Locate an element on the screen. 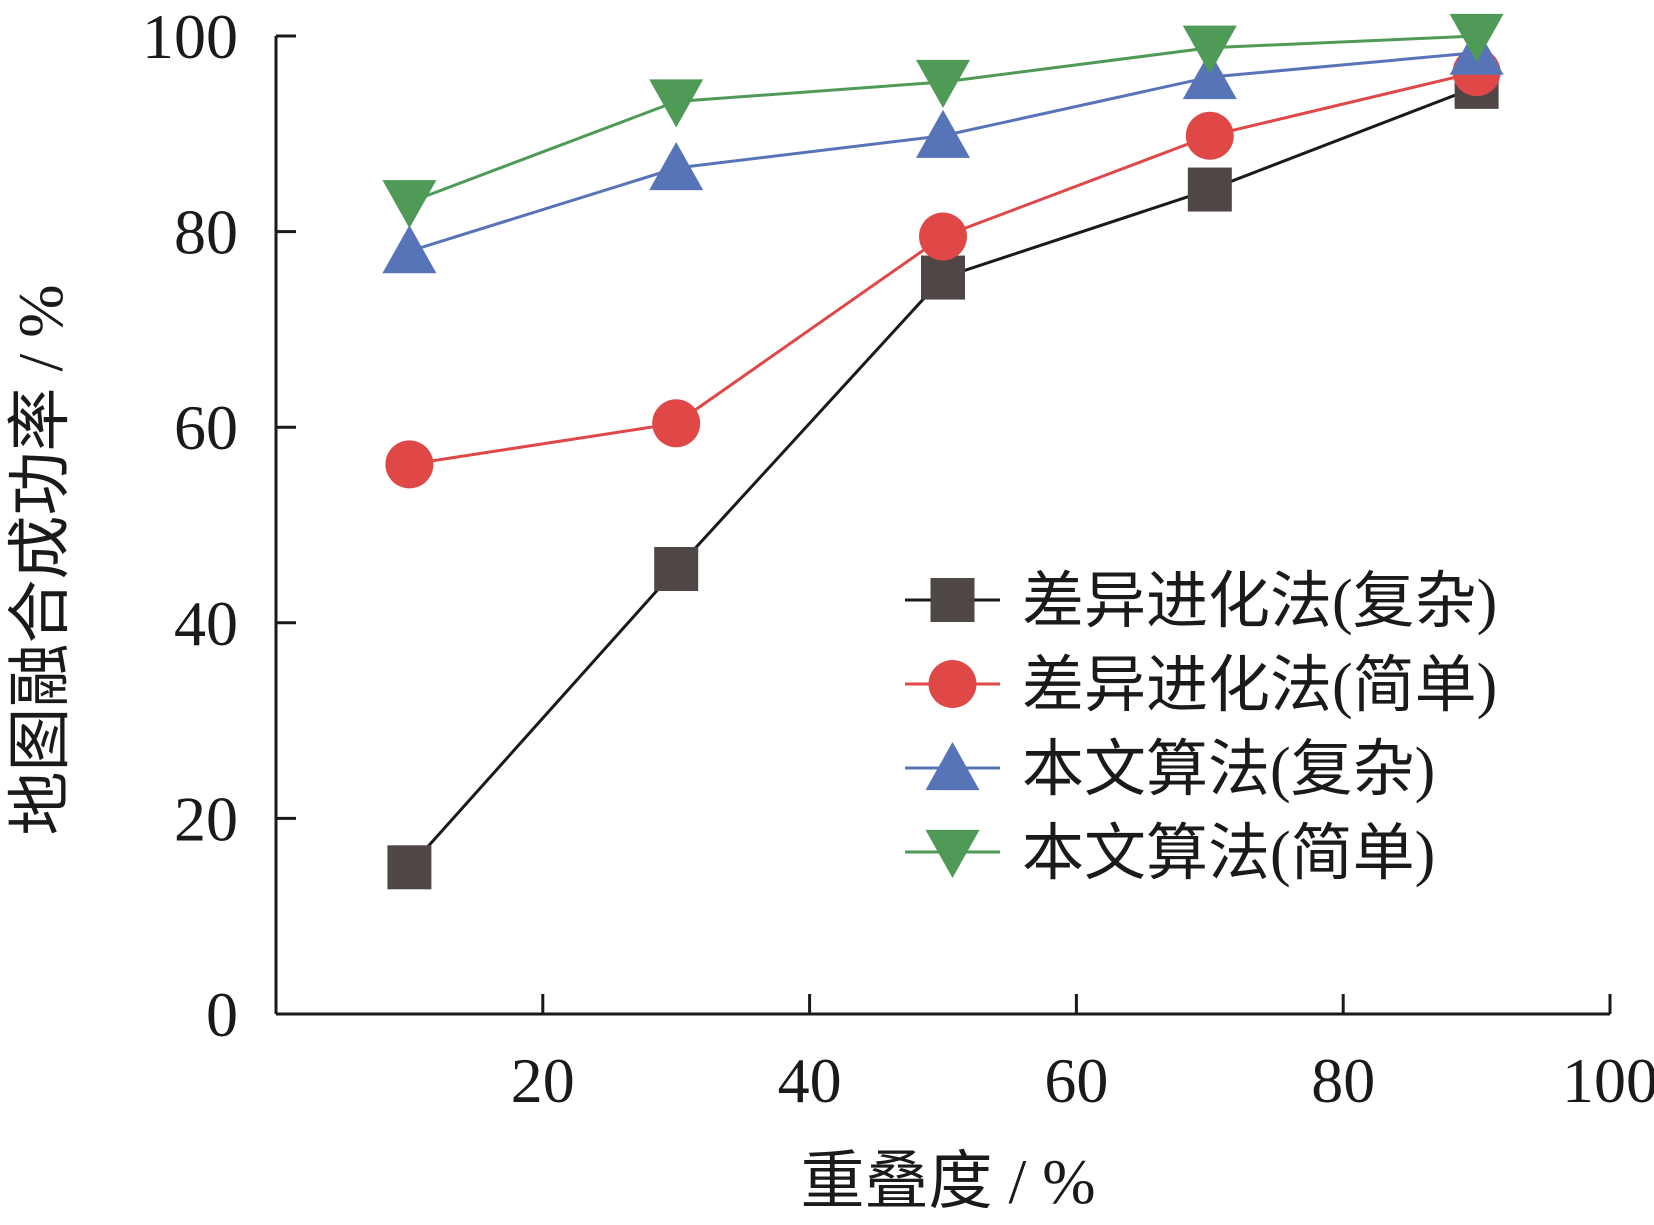 The height and width of the screenshot is (1225, 1654). legend-label: 差异进化法(复杂) is located at coordinates (1259, 602).